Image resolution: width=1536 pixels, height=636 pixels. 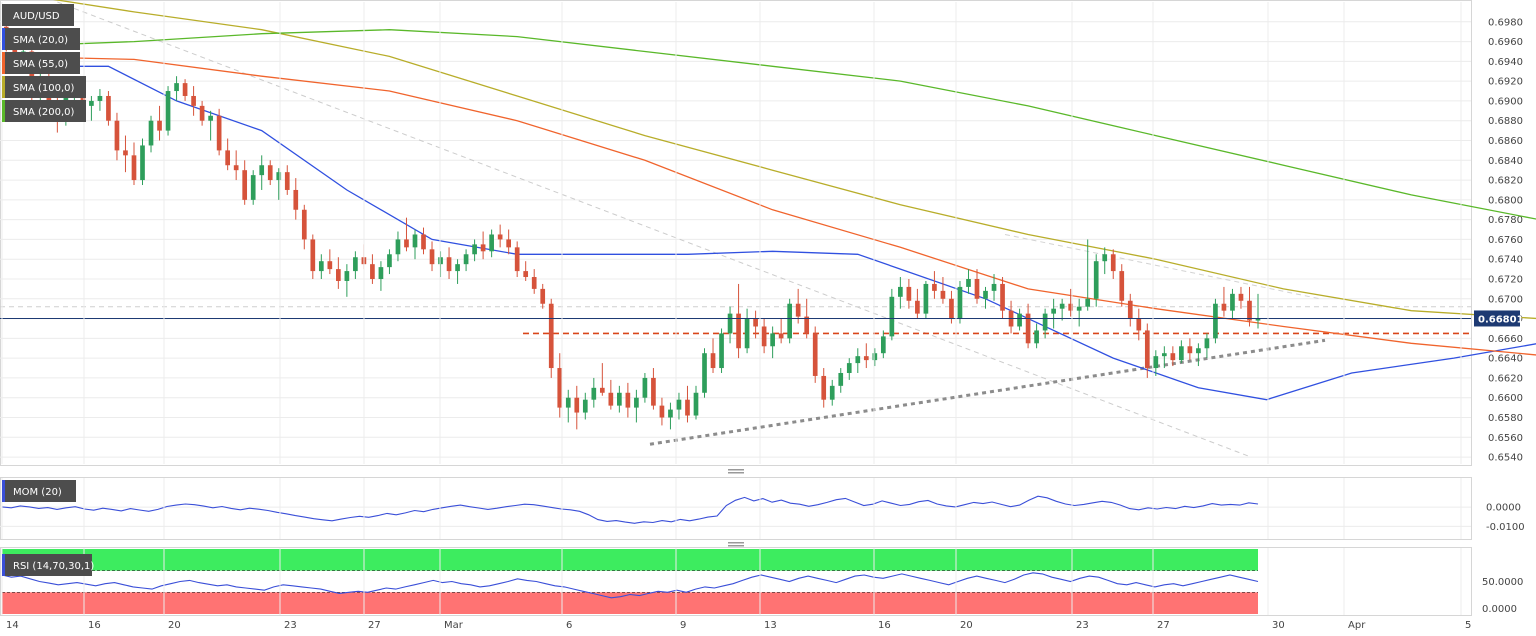 I want to click on legend-sma-20: SMA (20,0), so click(x=41, y=39).